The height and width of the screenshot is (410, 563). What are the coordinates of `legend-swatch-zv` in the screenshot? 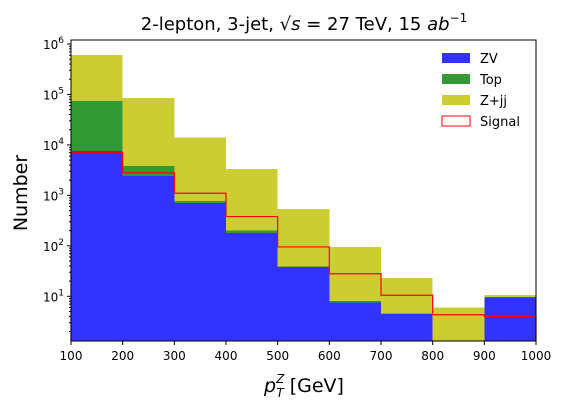 It's located at (456, 58).